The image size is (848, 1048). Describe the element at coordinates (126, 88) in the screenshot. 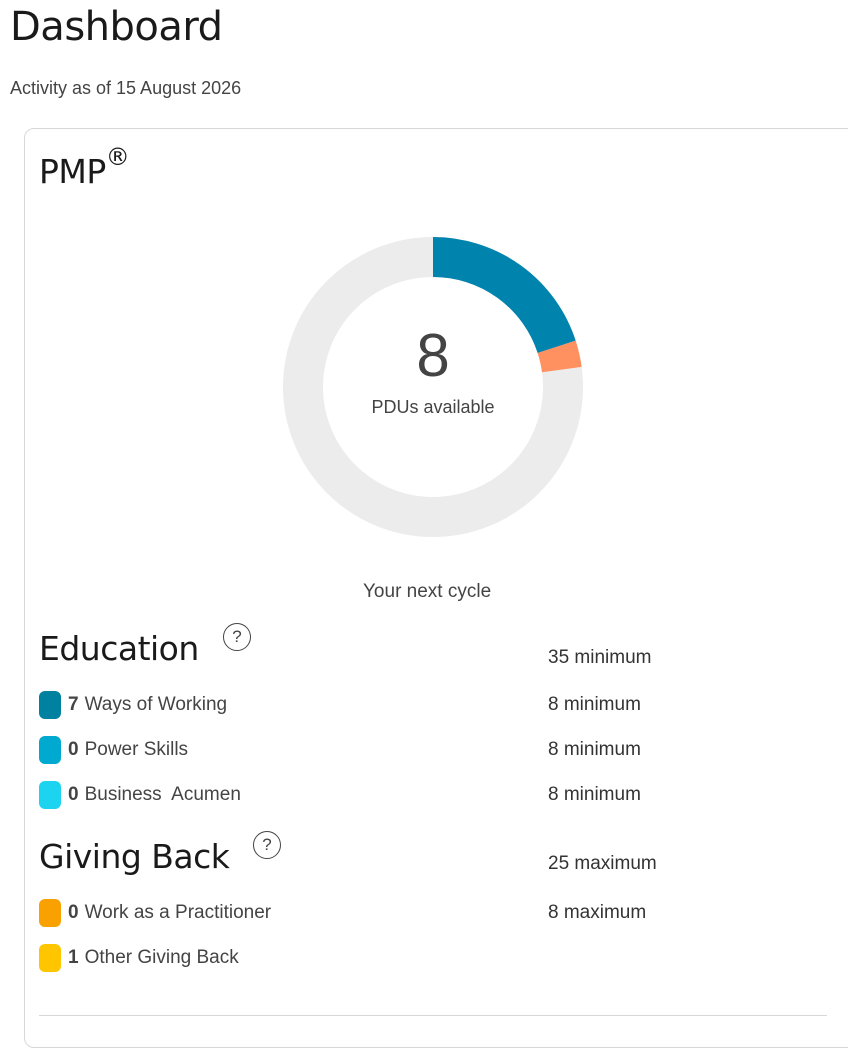

I see `activity-date: Activity as of 15 August 2026` at that location.